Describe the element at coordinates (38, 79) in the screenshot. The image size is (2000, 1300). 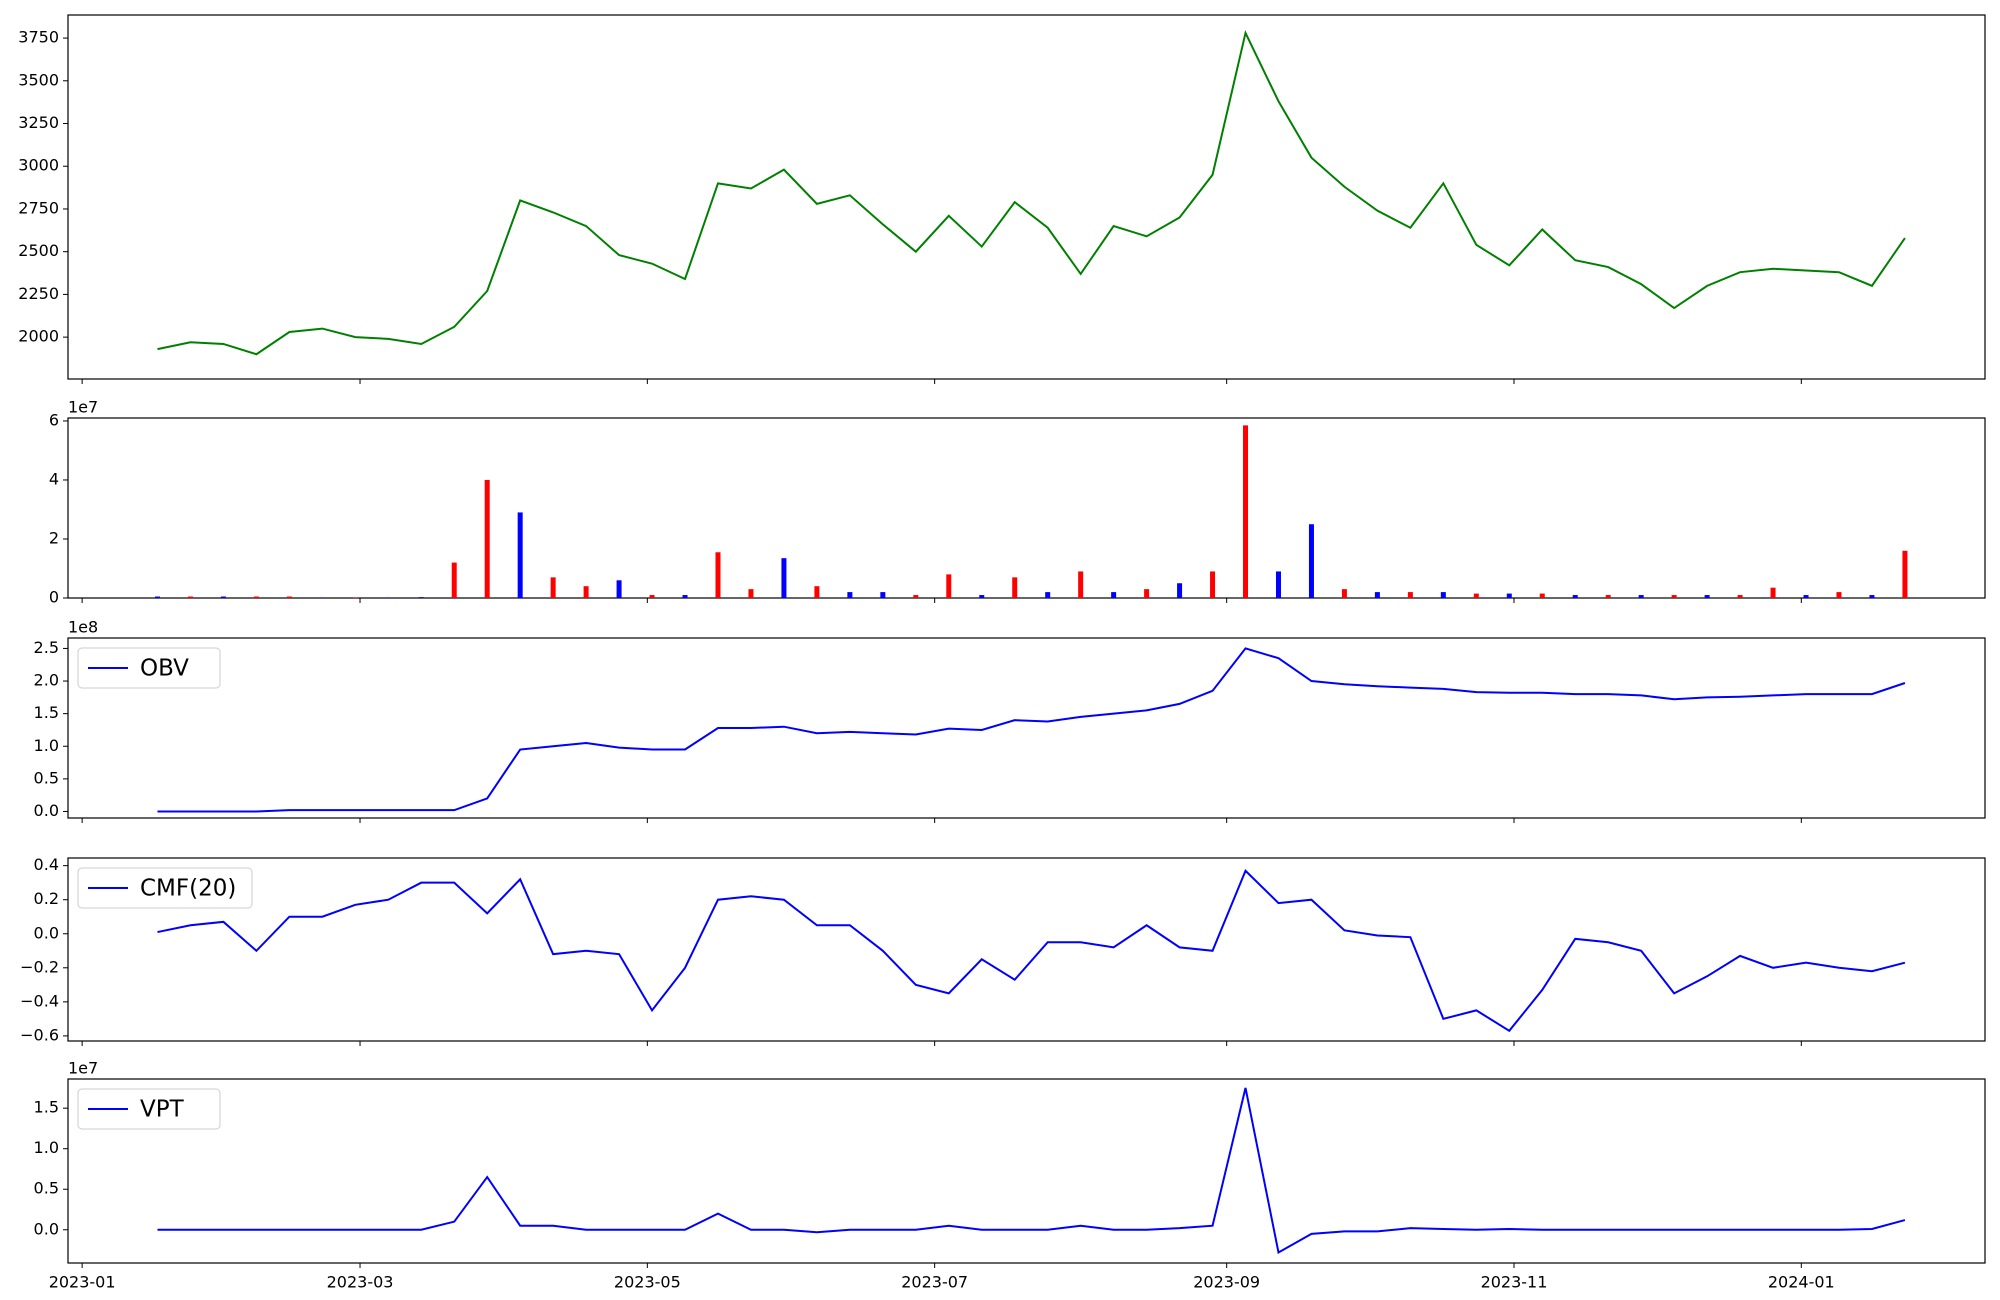
I see `y-tick-label: 3500` at that location.